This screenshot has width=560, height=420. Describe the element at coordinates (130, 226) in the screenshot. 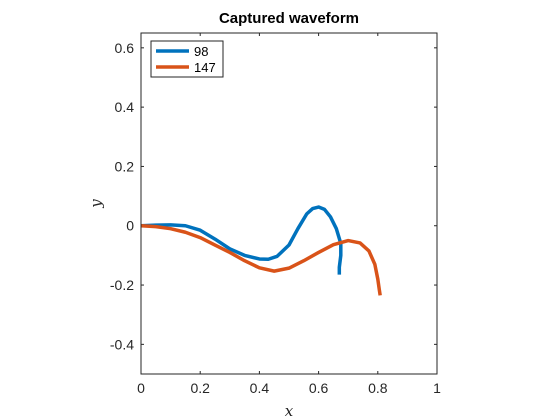

I see `y-tick-label: 0` at that location.